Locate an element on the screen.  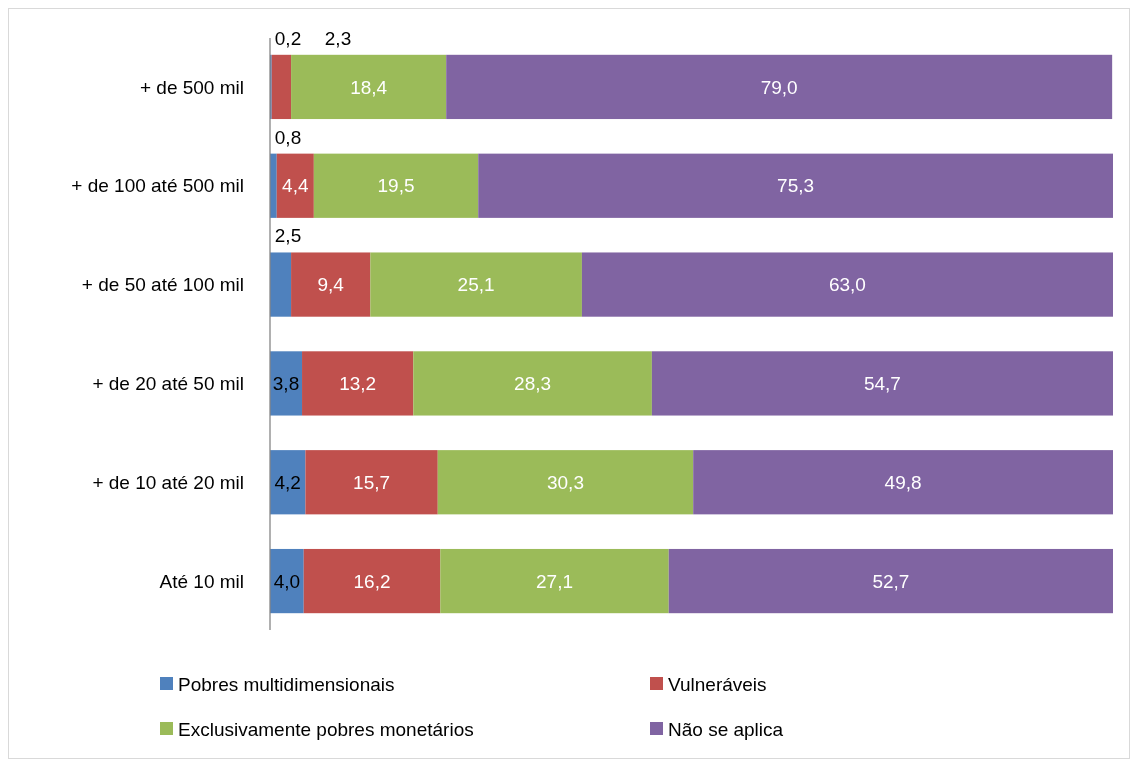
y-tick-label: + de 20 até 50 mil is located at coordinates (168, 384).